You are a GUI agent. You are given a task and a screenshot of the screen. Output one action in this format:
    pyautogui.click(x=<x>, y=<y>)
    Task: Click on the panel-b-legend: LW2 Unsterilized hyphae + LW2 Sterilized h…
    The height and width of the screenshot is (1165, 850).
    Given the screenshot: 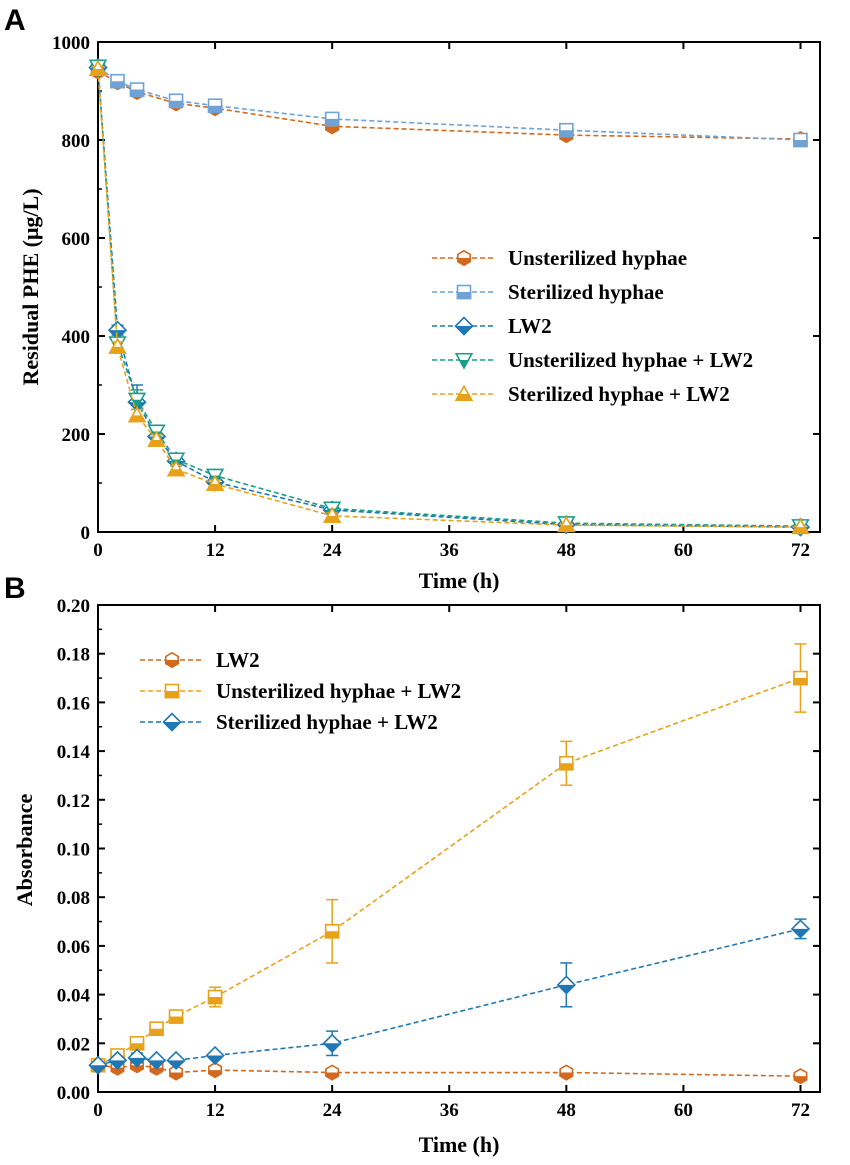 What is the action you would take?
    pyautogui.click(x=300, y=691)
    